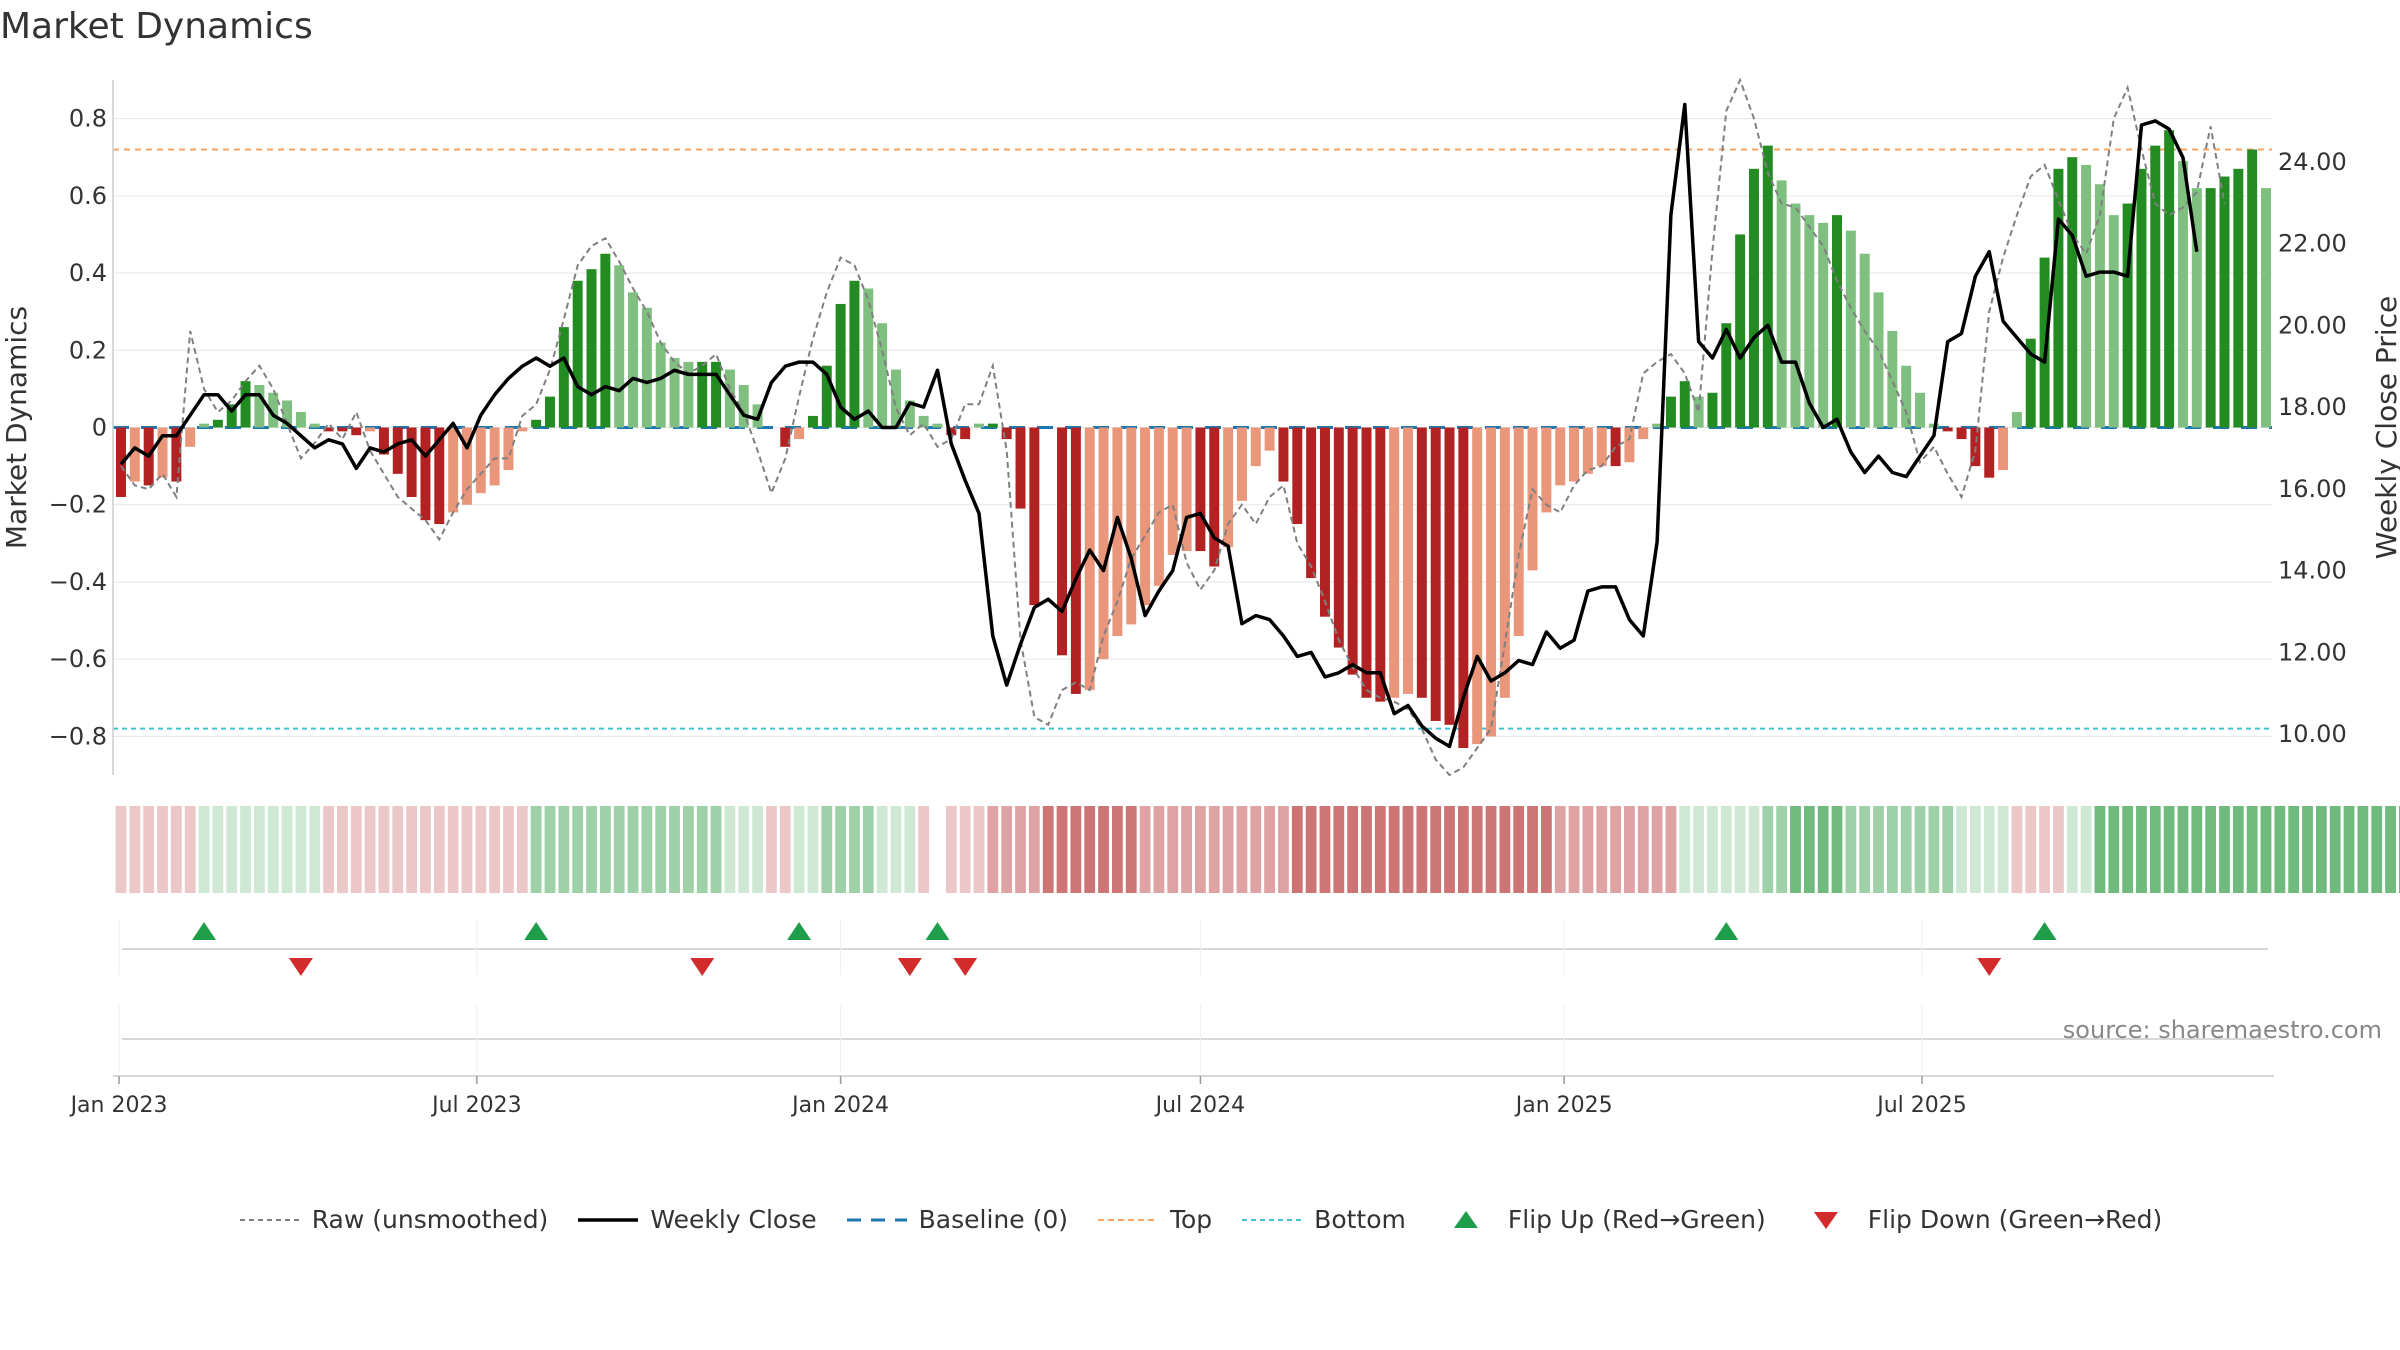  What do you see at coordinates (1191, 1219) in the screenshot?
I see `legend-label: Top` at bounding box center [1191, 1219].